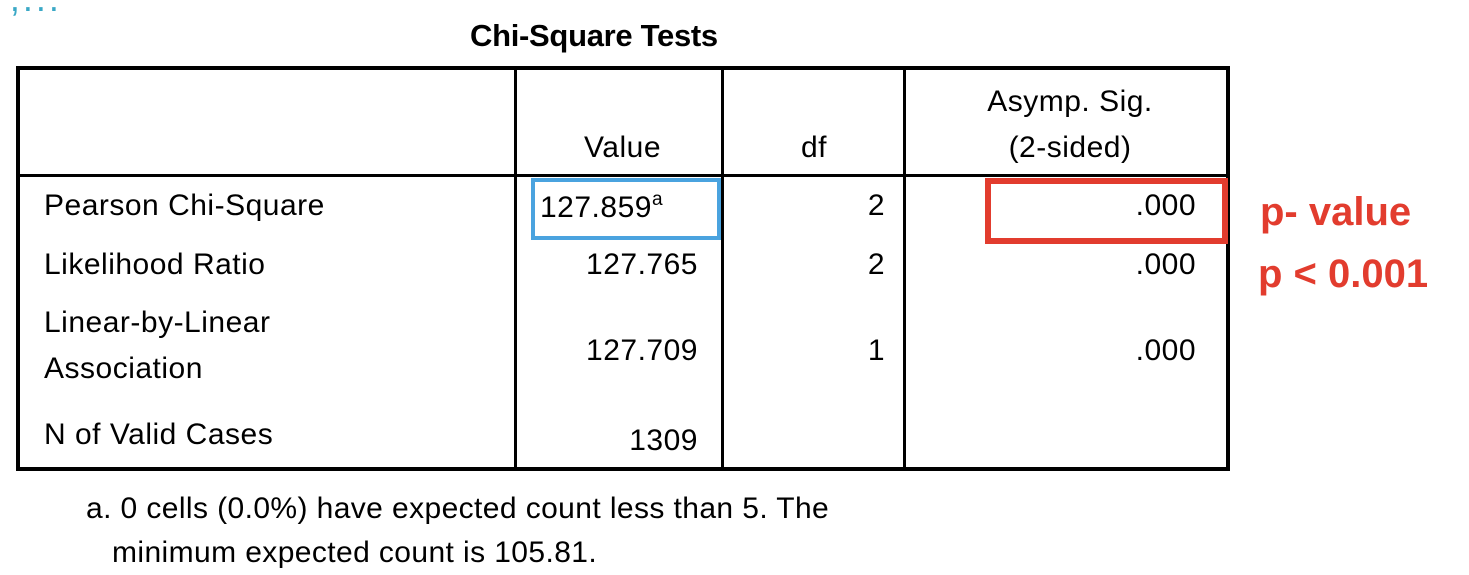 This screenshot has height=575, width=1469. What do you see at coordinates (1165, 205) in the screenshot?
I see `row-sig-pearson: .000` at bounding box center [1165, 205].